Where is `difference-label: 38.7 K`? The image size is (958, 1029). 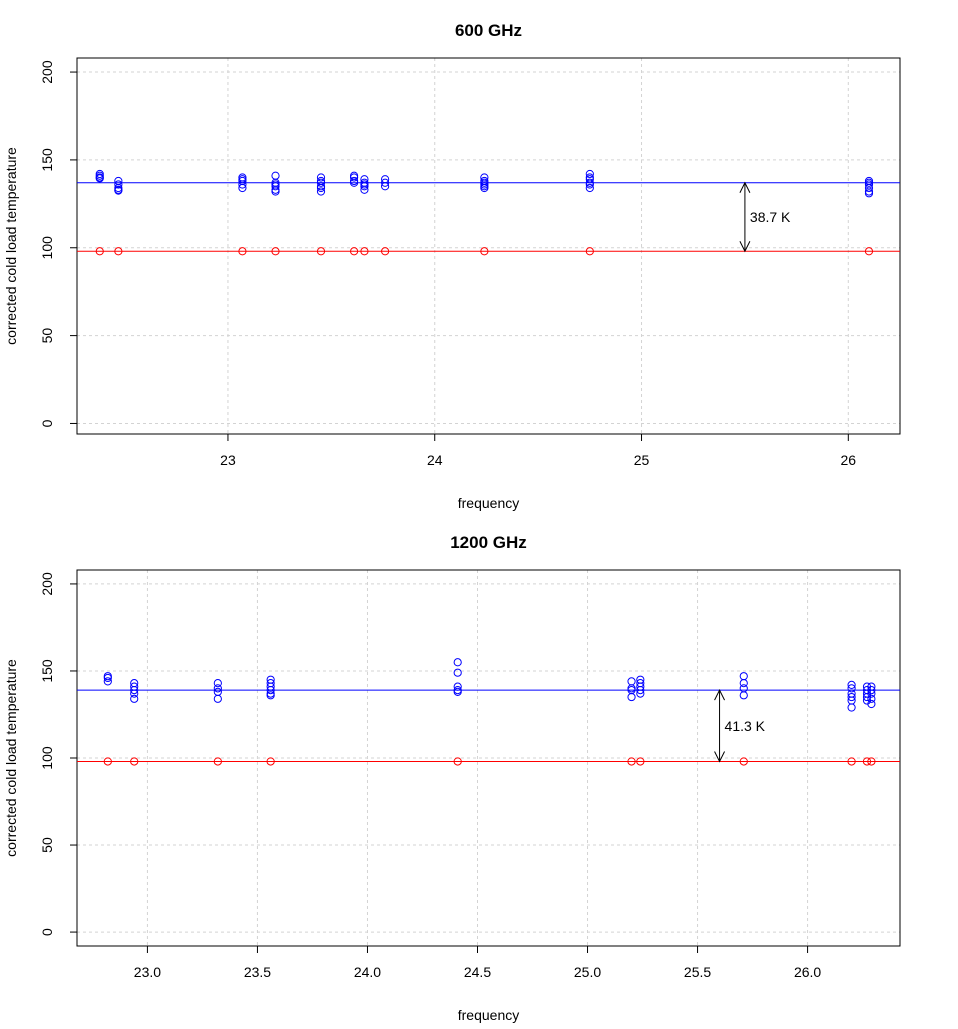 difference-label: 38.7 K is located at coordinates (770, 217).